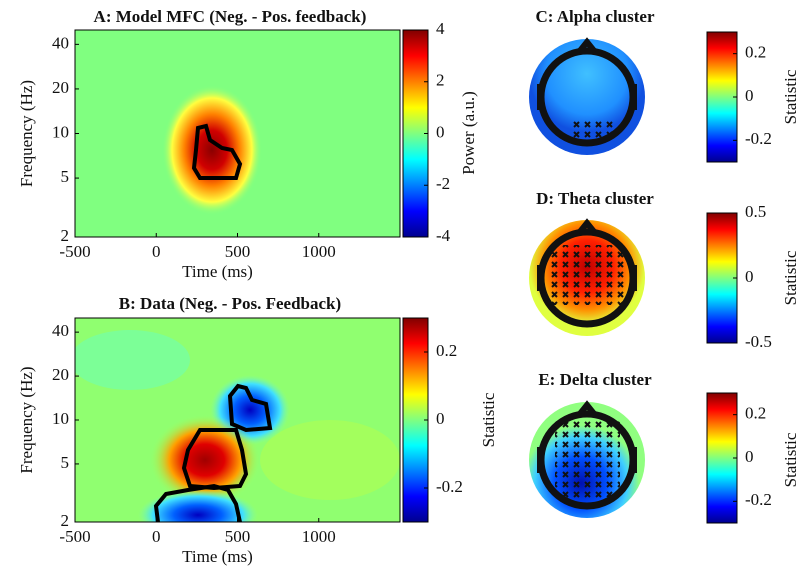  I want to click on panel-title: A: Model MFC (Neg. - Pos. feedback), so click(230, 16).